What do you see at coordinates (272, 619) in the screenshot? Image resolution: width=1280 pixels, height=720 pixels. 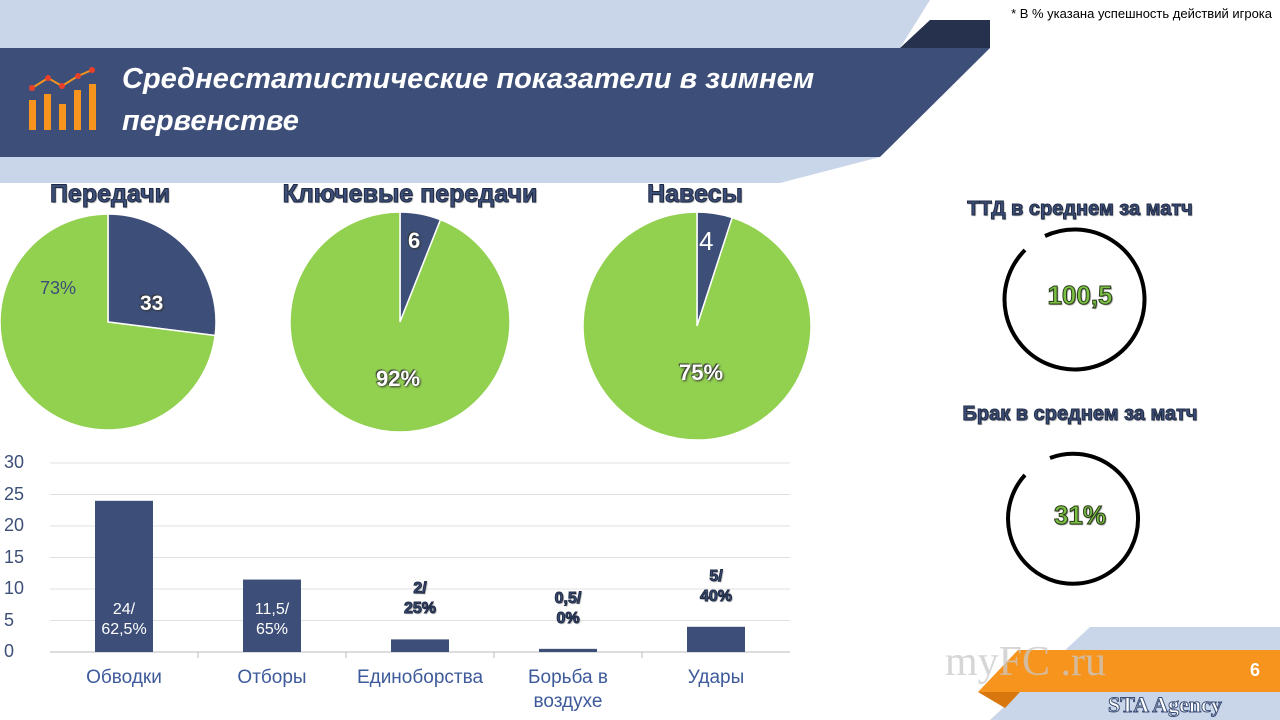 I see `bar-data-label: 11,5/65%` at bounding box center [272, 619].